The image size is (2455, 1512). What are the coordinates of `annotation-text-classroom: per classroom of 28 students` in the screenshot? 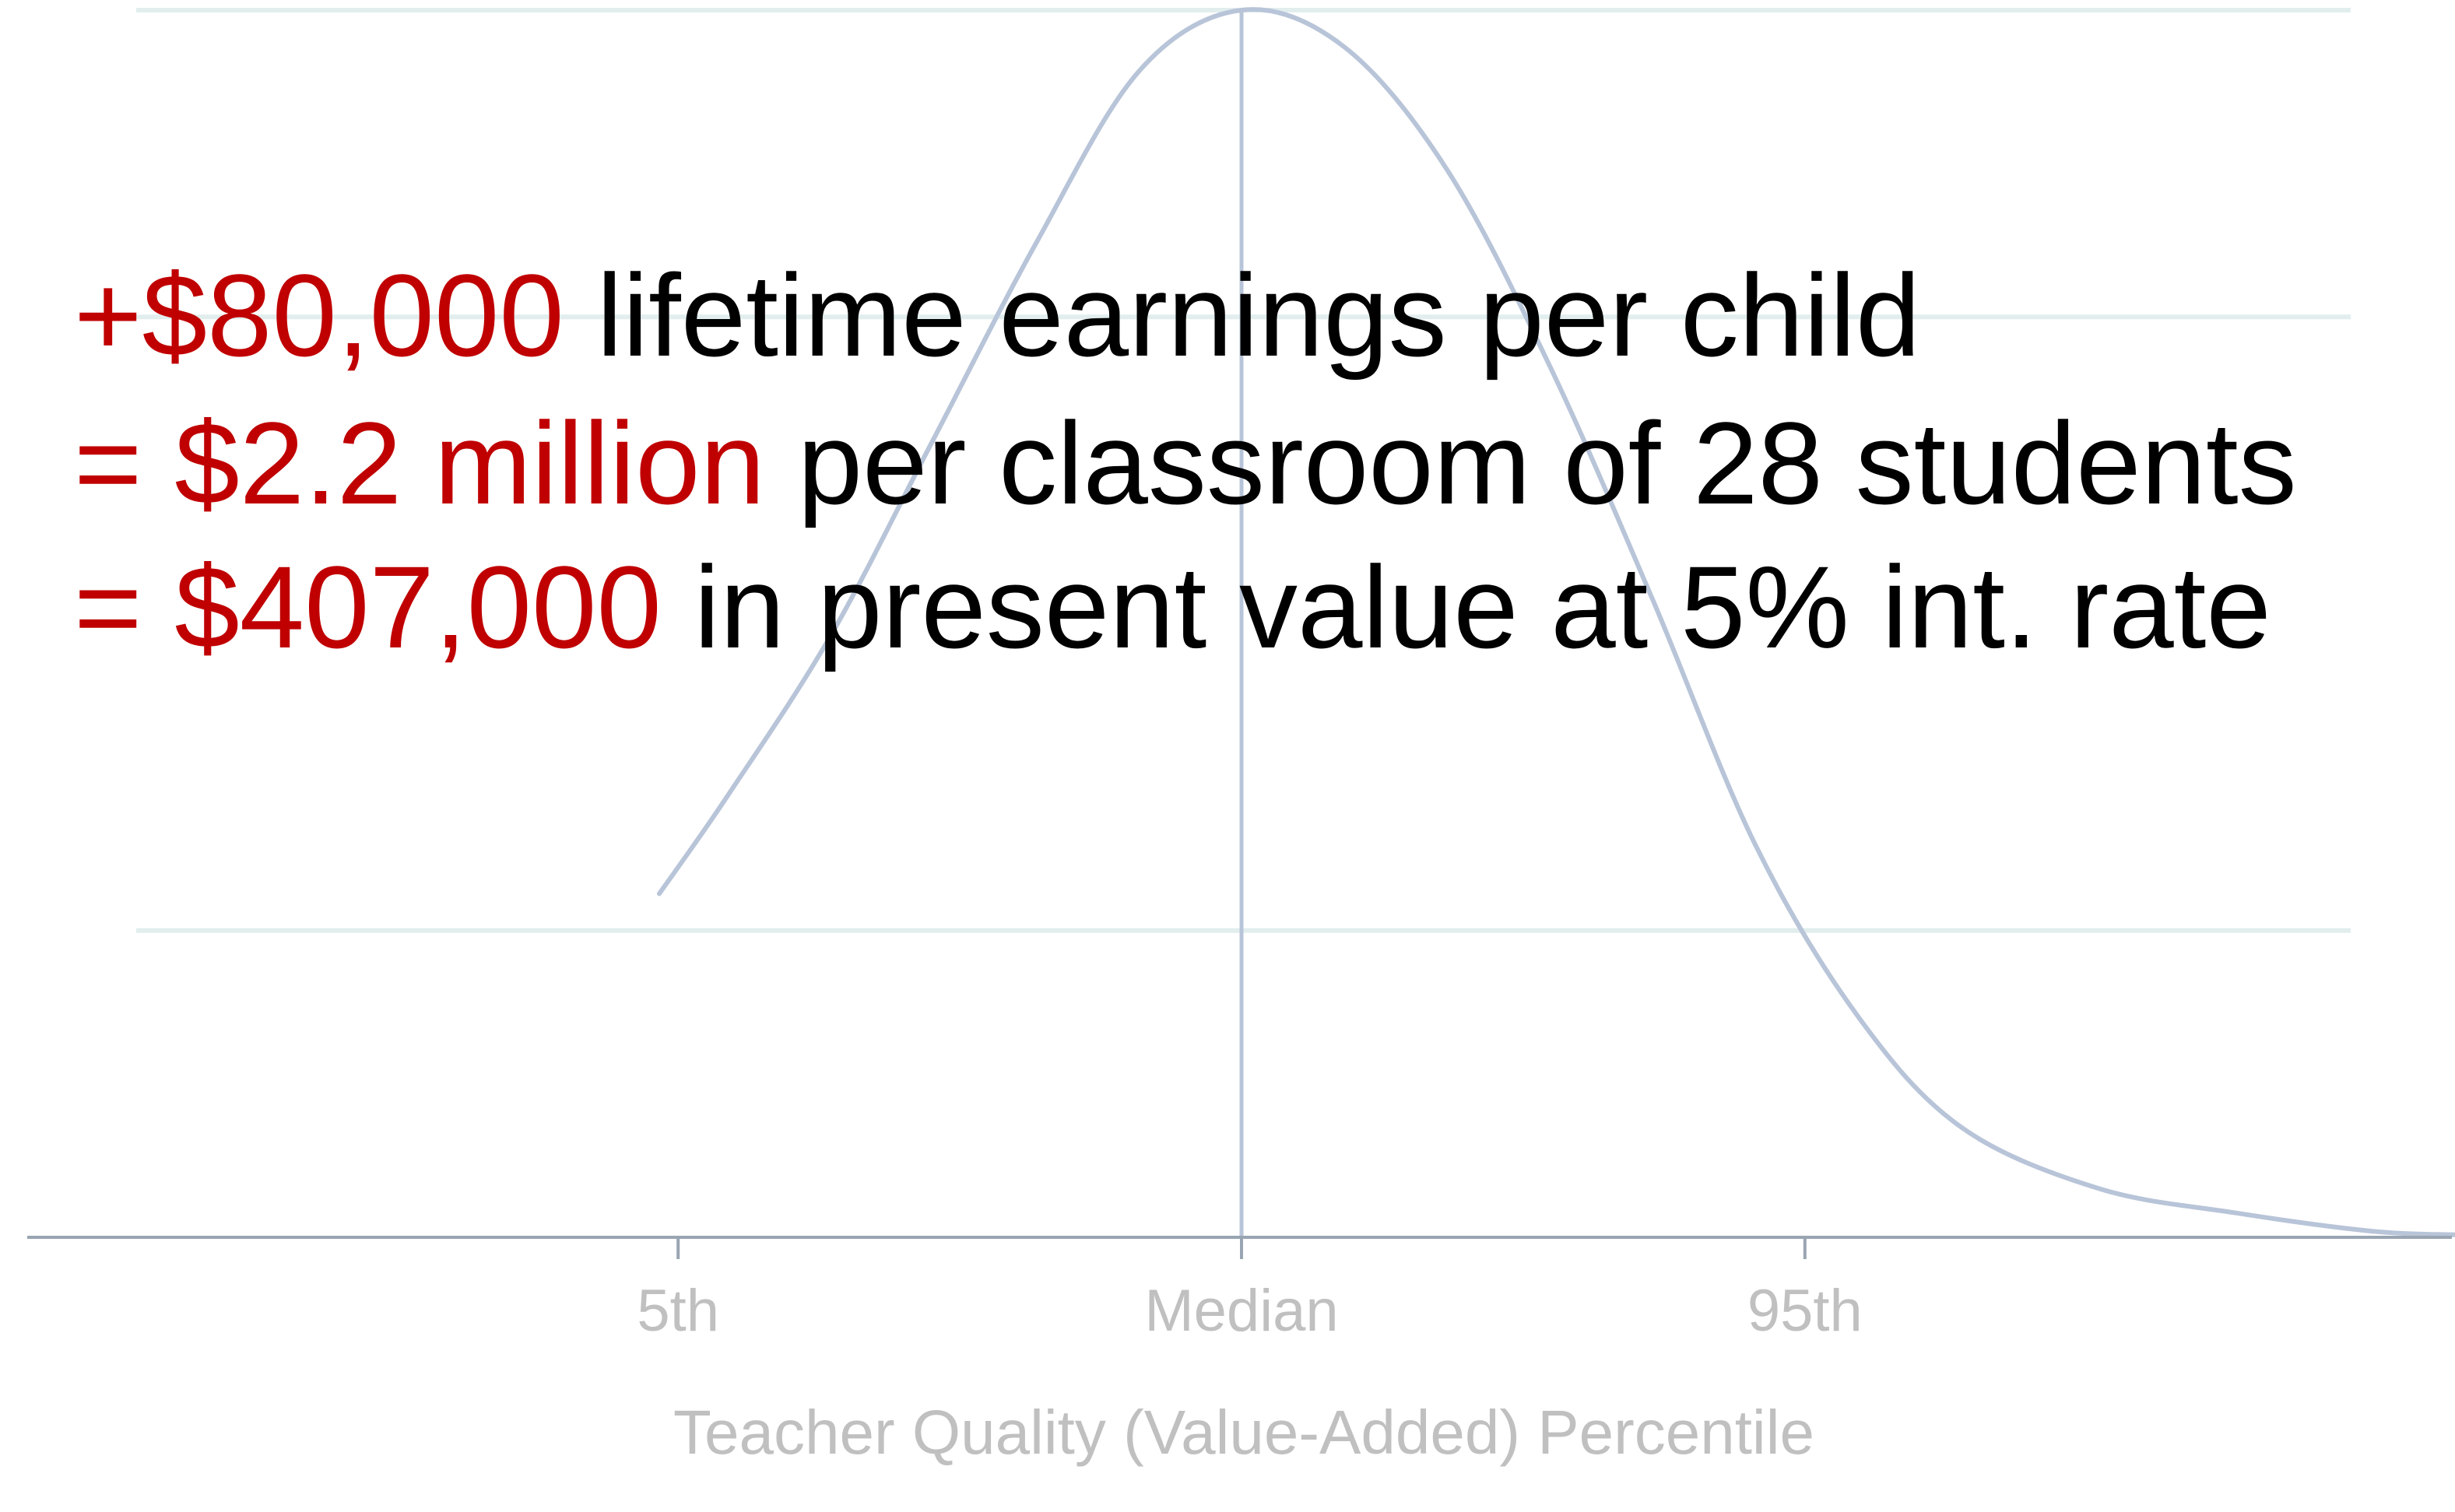 It's located at (1531, 463).